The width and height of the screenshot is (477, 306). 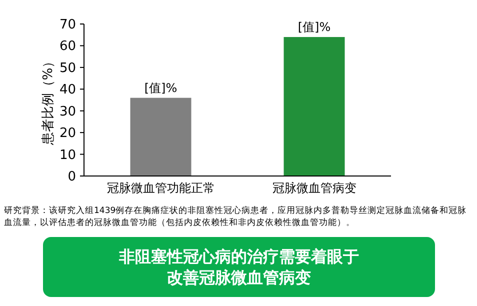 What do you see at coordinates (67, 68) in the screenshot?
I see `y-tick-label: 50` at bounding box center [67, 68].